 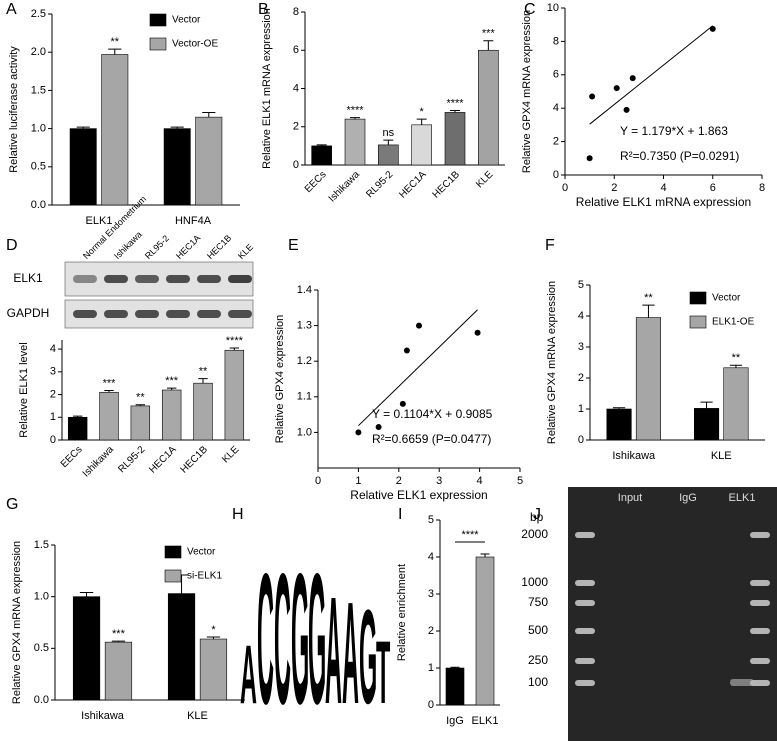 What do you see at coordinates (24, 389) in the screenshot?
I see `y-axis-label: Relative ELK1 level` at bounding box center [24, 389].